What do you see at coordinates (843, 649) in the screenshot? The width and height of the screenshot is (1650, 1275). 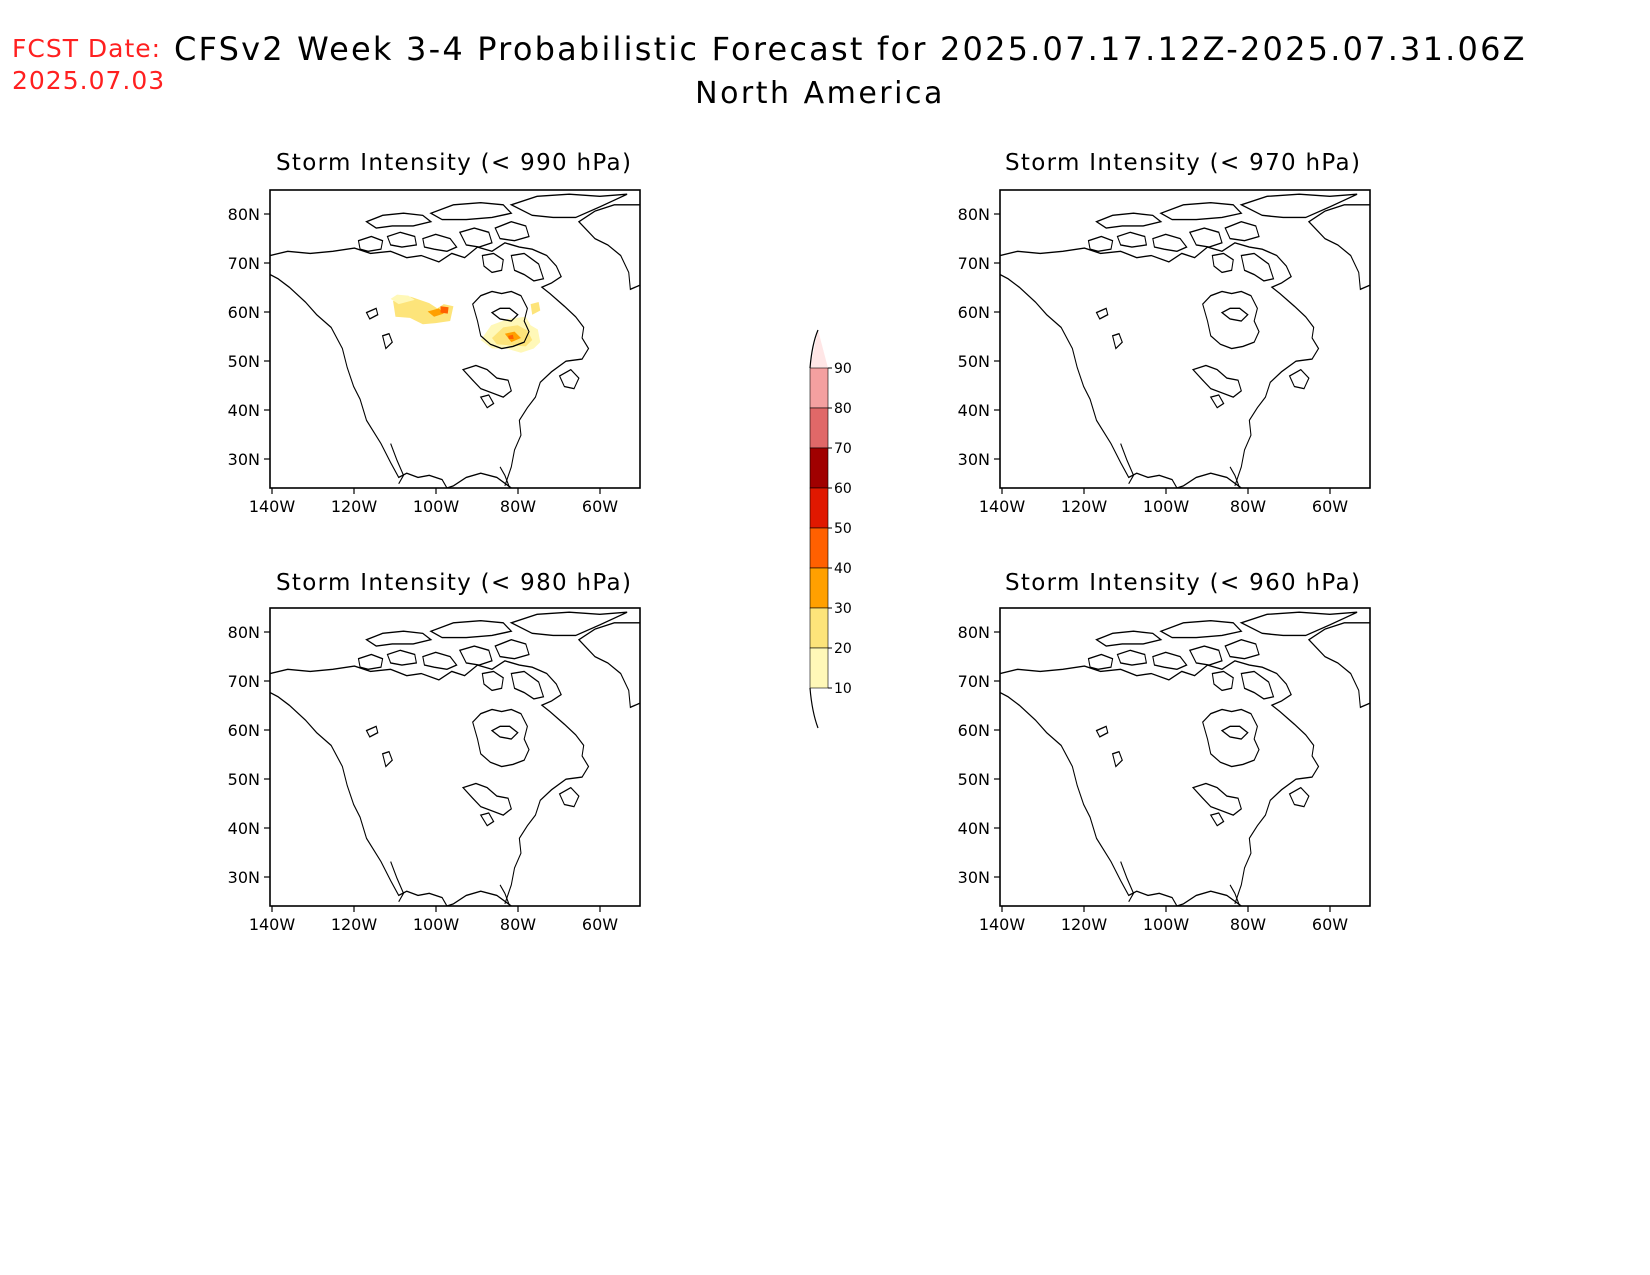 I see `colorbar-level-label: 20` at bounding box center [843, 649].